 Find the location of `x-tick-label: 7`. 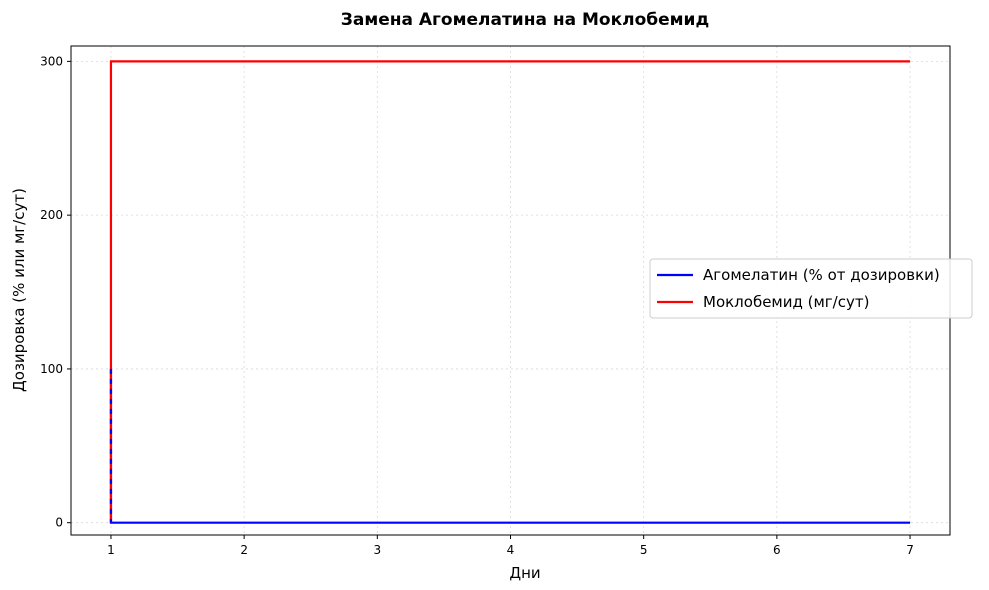

x-tick-label: 7 is located at coordinates (910, 550).